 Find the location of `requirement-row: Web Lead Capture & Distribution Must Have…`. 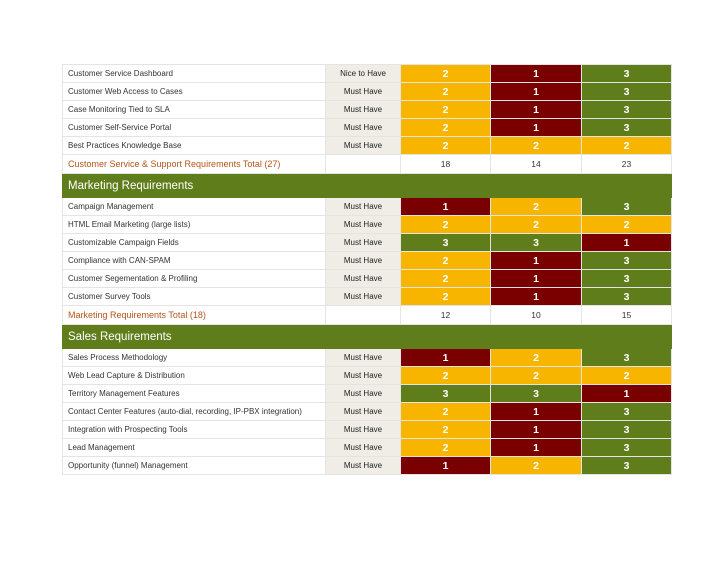

requirement-row: Web Lead Capture & Distribution Must Have… is located at coordinates (367, 375).